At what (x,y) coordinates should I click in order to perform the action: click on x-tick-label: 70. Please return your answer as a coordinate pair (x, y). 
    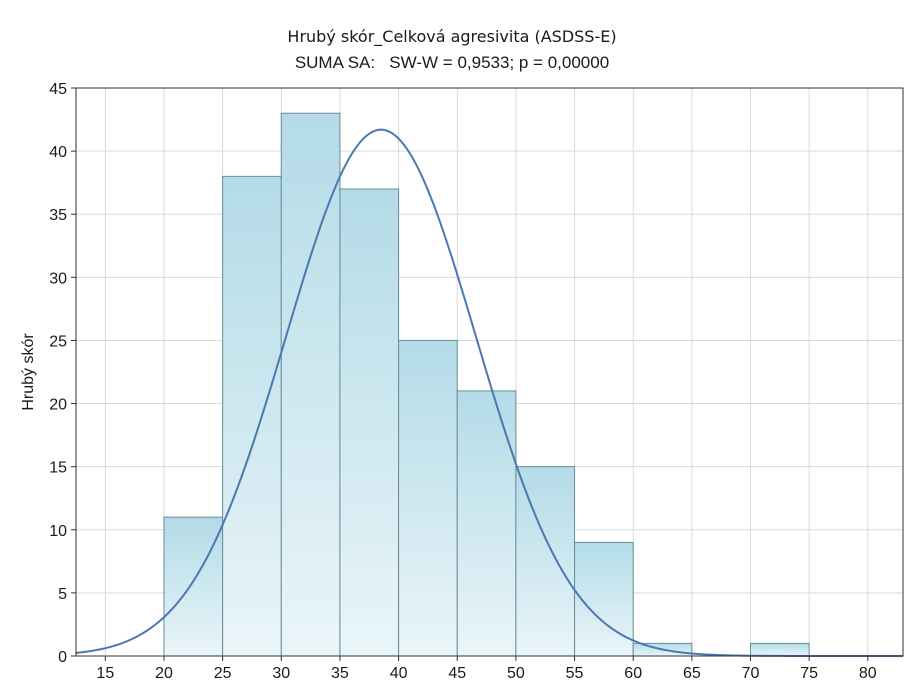
    Looking at the image, I should click on (751, 673).